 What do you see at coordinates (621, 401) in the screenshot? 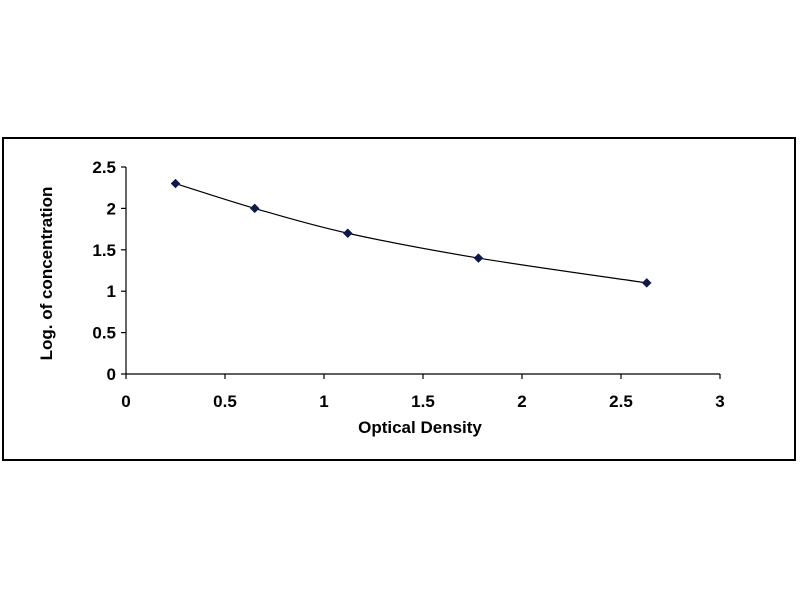
I see `x-tick-label: 2.5` at bounding box center [621, 401].